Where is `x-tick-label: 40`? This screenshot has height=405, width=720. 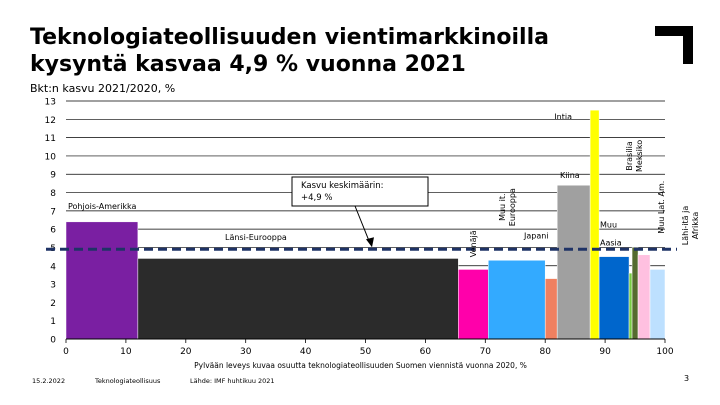
x-tick-label: 40 is located at coordinates (306, 352).